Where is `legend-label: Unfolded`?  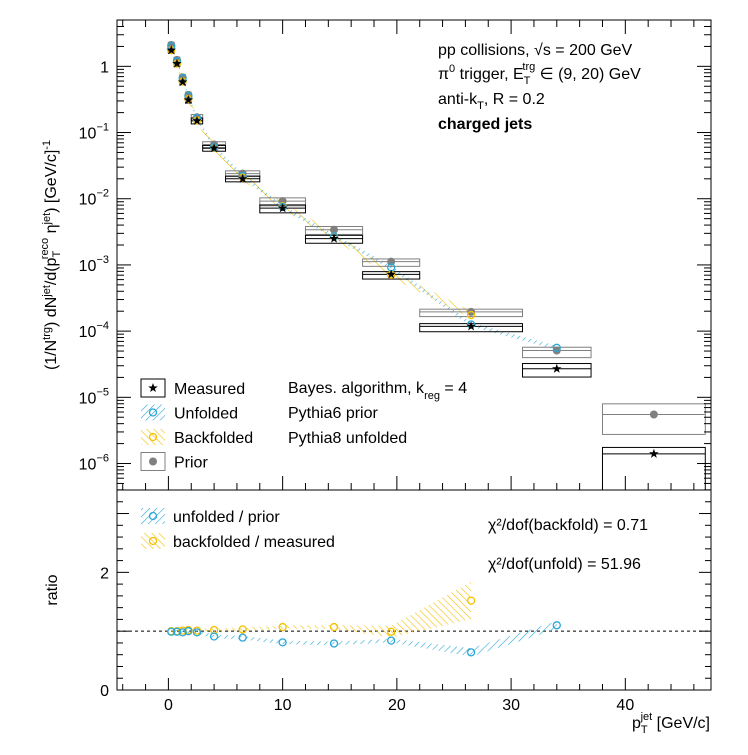 legend-label: Unfolded is located at coordinates (206, 414).